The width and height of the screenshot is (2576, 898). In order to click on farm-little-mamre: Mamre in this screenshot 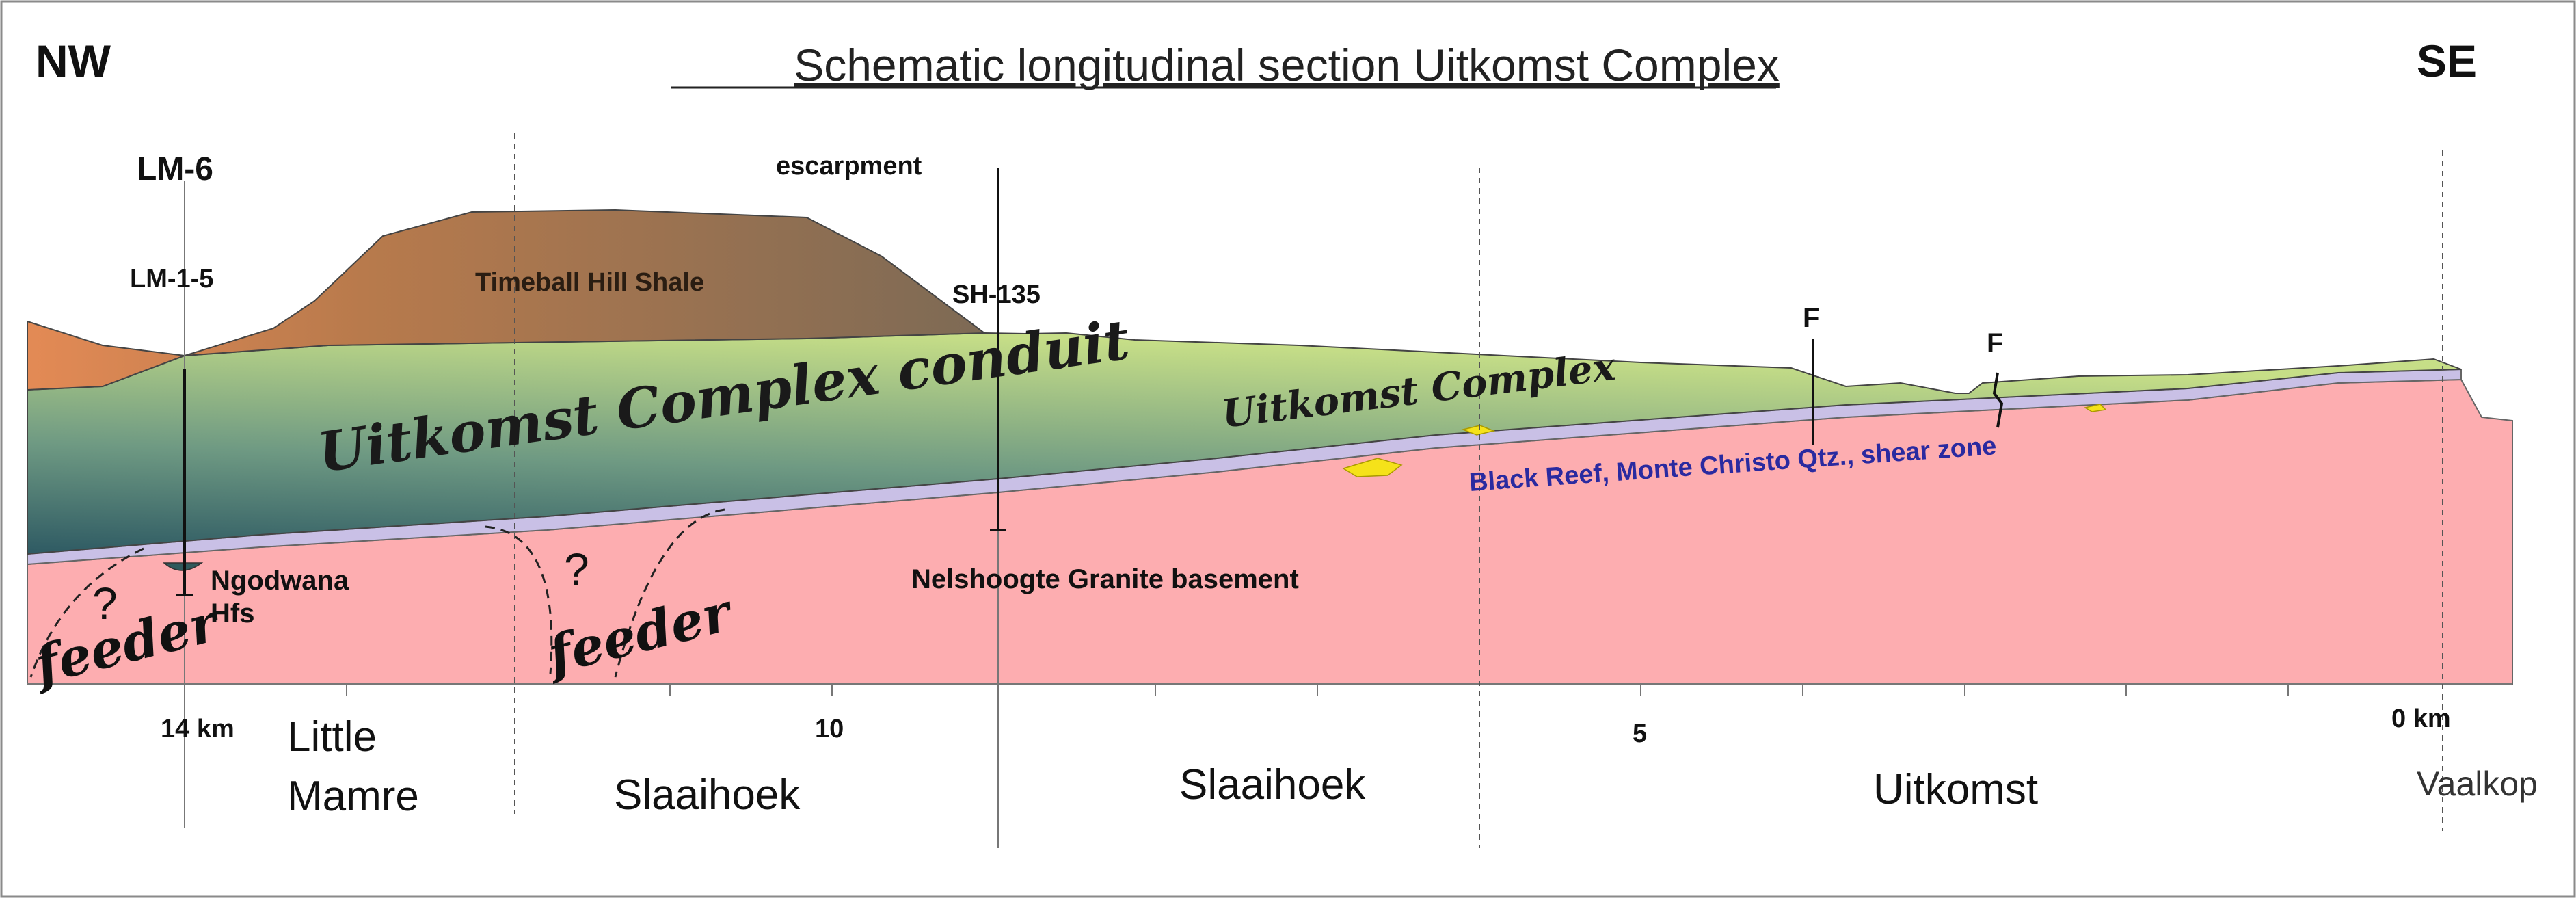, I will do `click(353, 796)`.